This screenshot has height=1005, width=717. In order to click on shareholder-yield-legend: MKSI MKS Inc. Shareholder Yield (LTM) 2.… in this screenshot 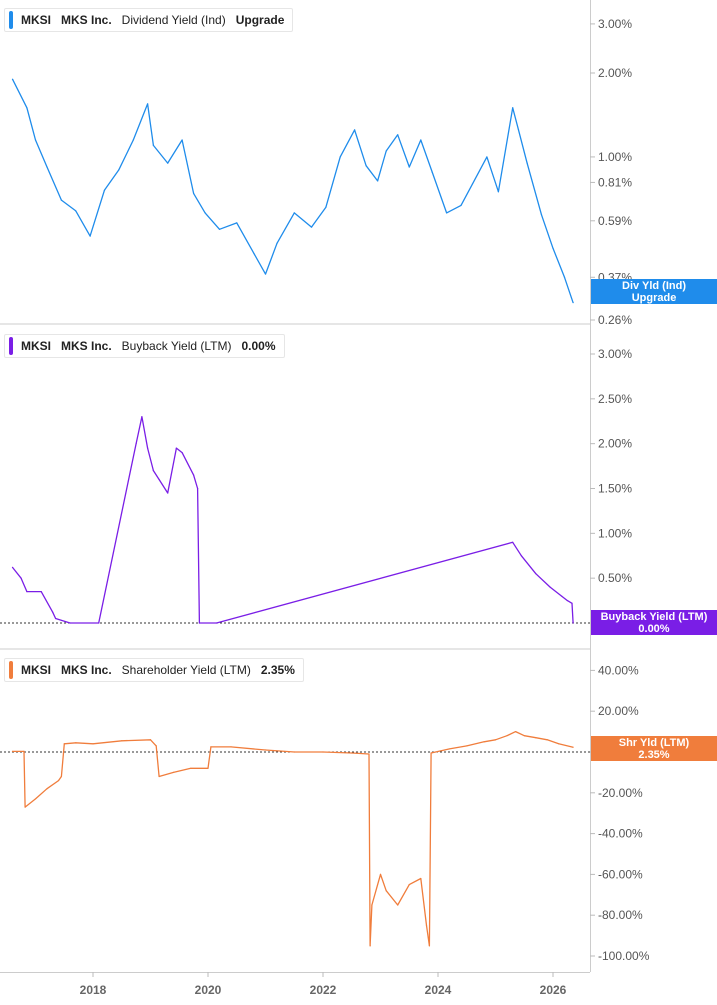, I will do `click(154, 670)`.